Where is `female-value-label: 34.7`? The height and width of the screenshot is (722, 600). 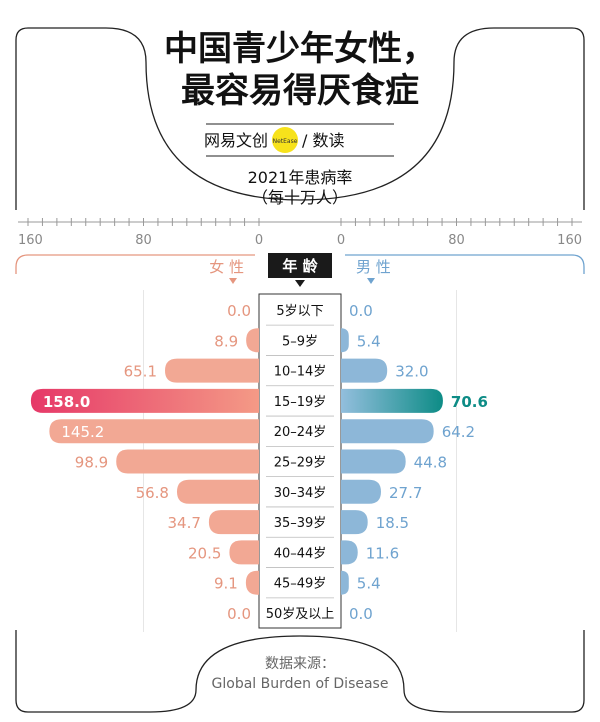 female-value-label: 34.7 is located at coordinates (183, 523).